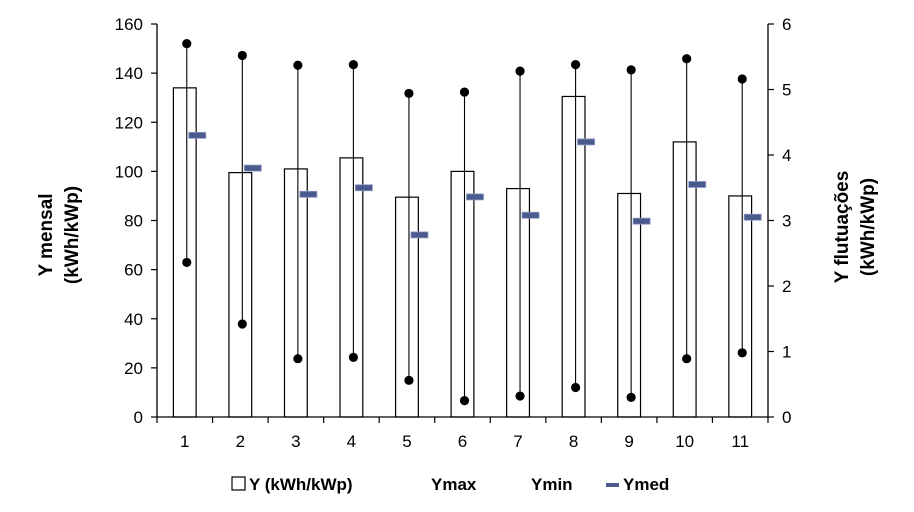 This screenshot has height=512, width=914. I want to click on x-axis-tick-labels: 1 2 3 4 5 6 7 8 9 10 11, so click(464, 441).